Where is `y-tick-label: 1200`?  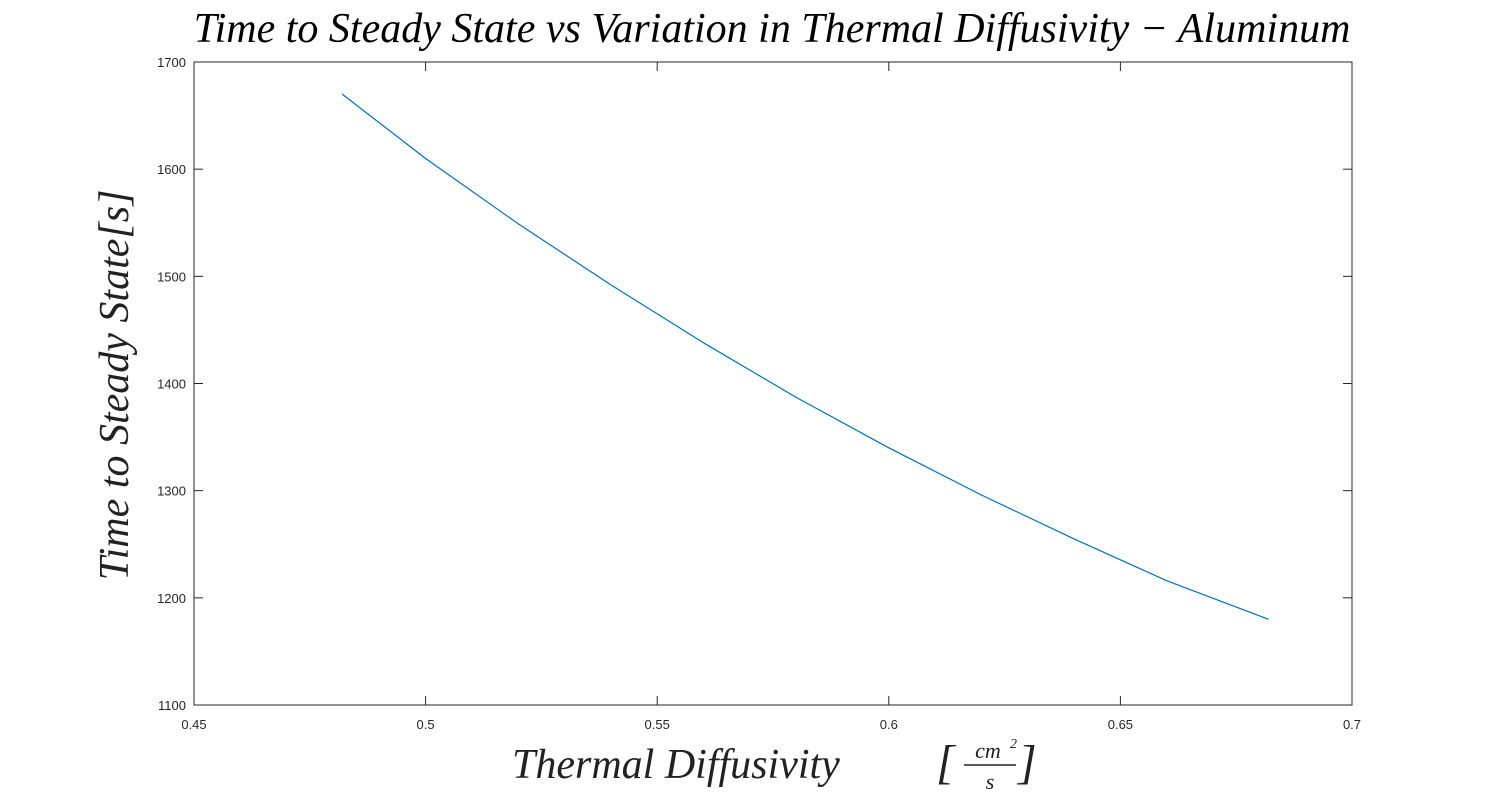 y-tick-label: 1200 is located at coordinates (171, 598).